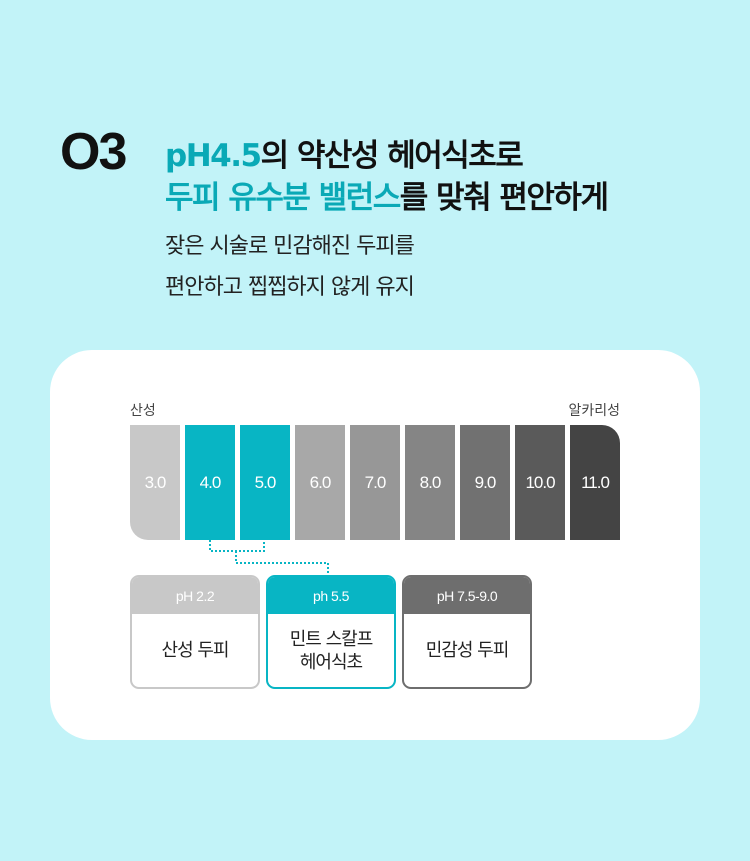 This screenshot has width=750, height=861. What do you see at coordinates (467, 650) in the screenshot?
I see `ph-card-label: 민감성 두피` at bounding box center [467, 650].